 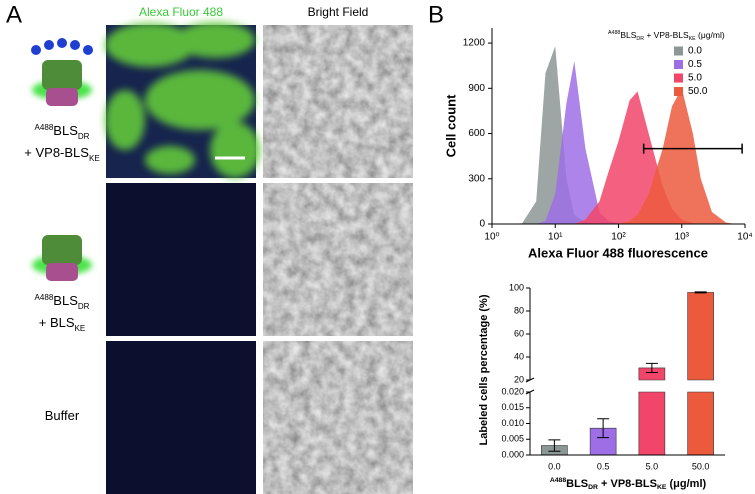 What do you see at coordinates (491, 237) in the screenshot?
I see `x-tick-label: 10⁰` at bounding box center [491, 237].